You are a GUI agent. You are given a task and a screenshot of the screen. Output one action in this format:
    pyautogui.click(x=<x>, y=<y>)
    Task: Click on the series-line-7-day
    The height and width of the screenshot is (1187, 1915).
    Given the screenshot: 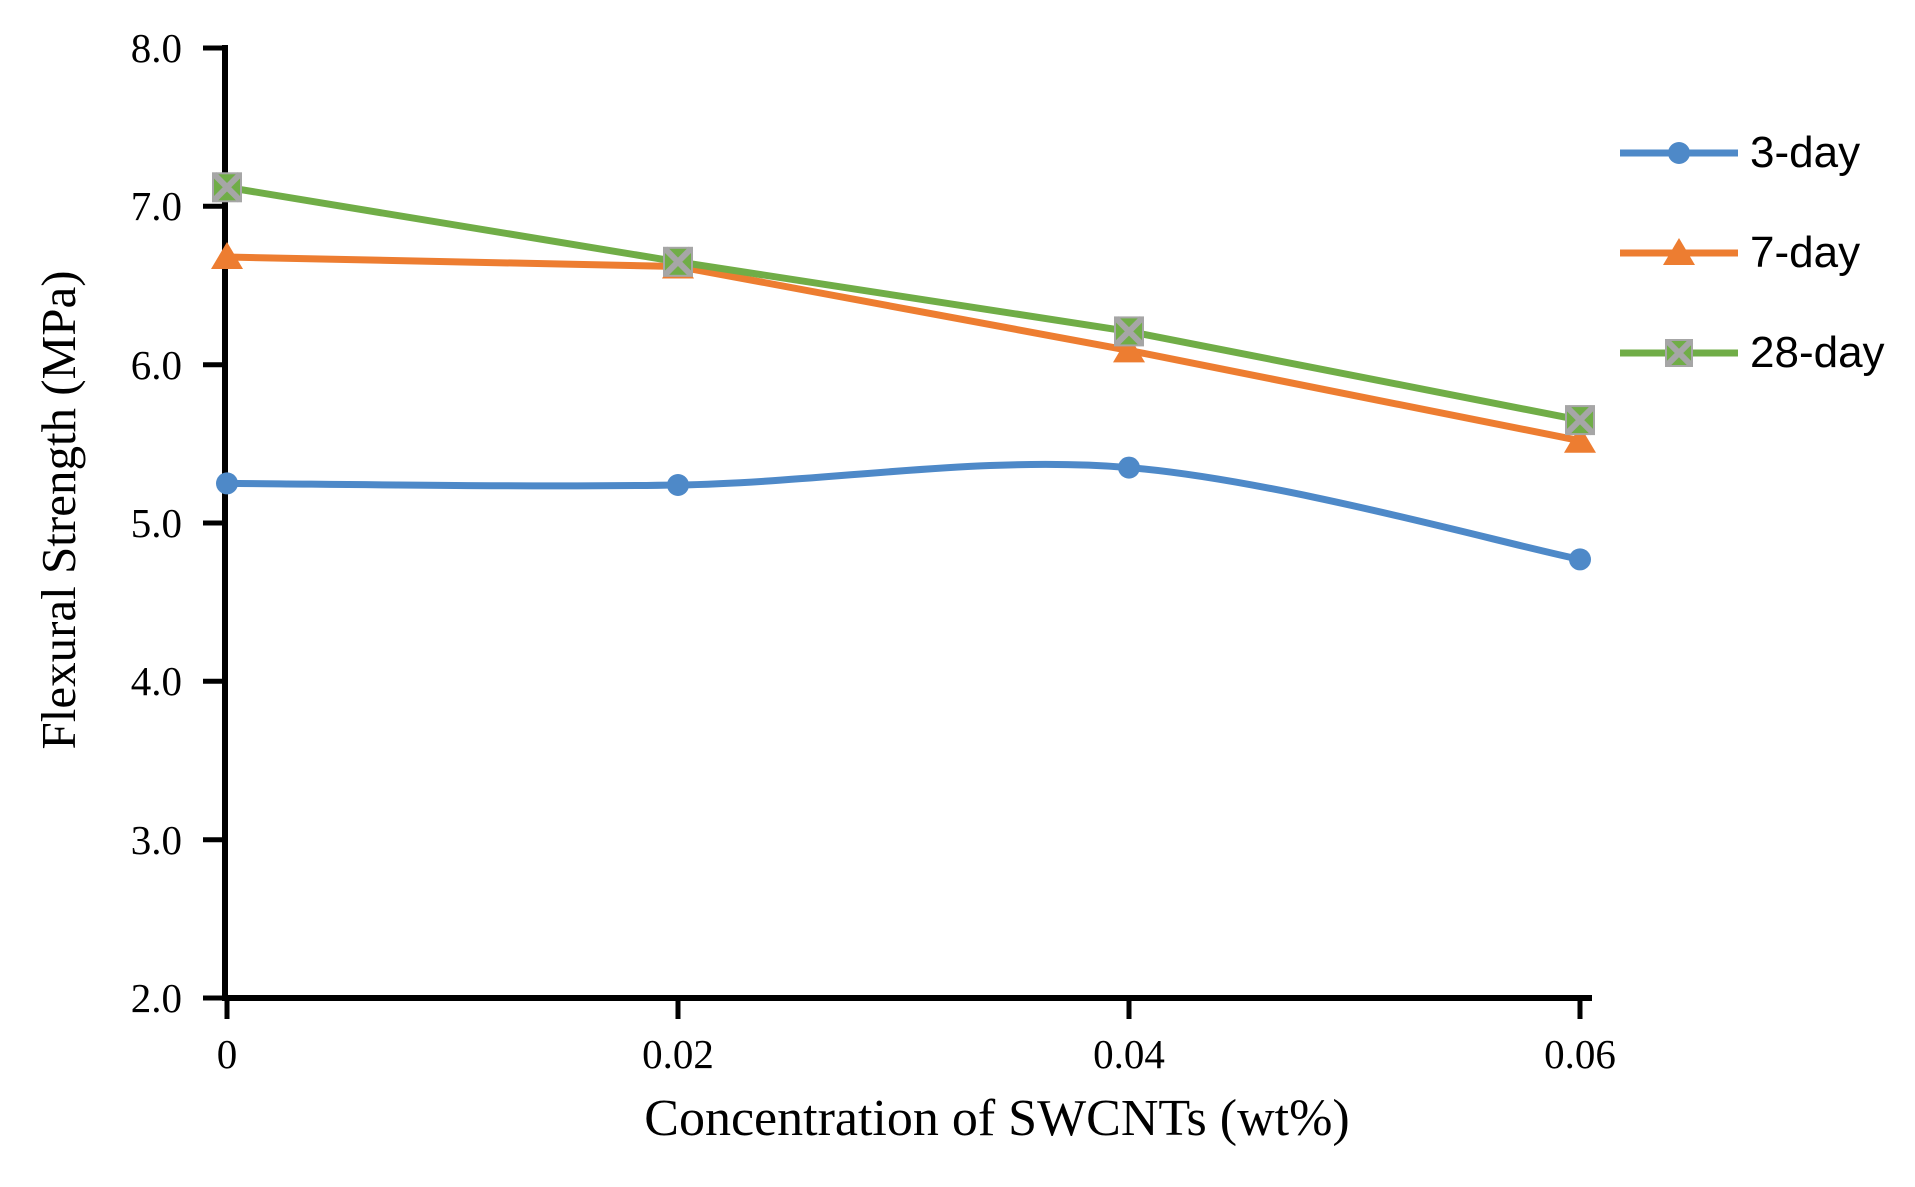 What is the action you would take?
    pyautogui.click(x=903, y=349)
    